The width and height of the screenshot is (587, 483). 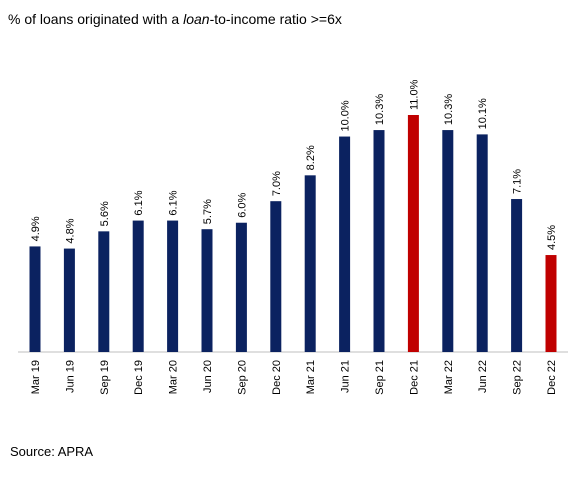 I want to click on value-label: 4.9%, so click(x=36, y=228).